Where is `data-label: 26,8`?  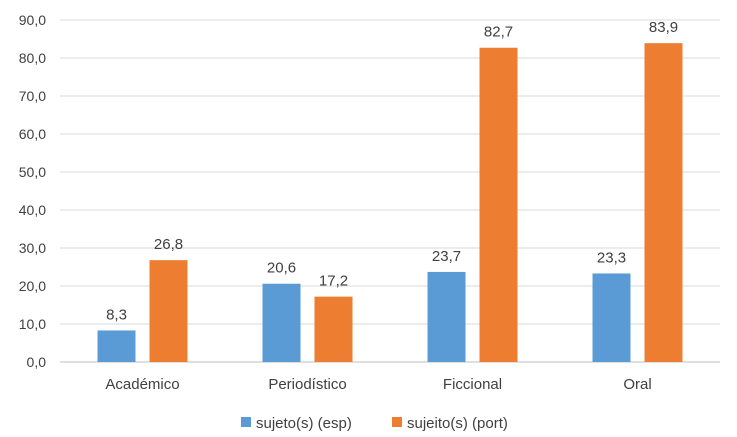
data-label: 26,8 is located at coordinates (168, 244).